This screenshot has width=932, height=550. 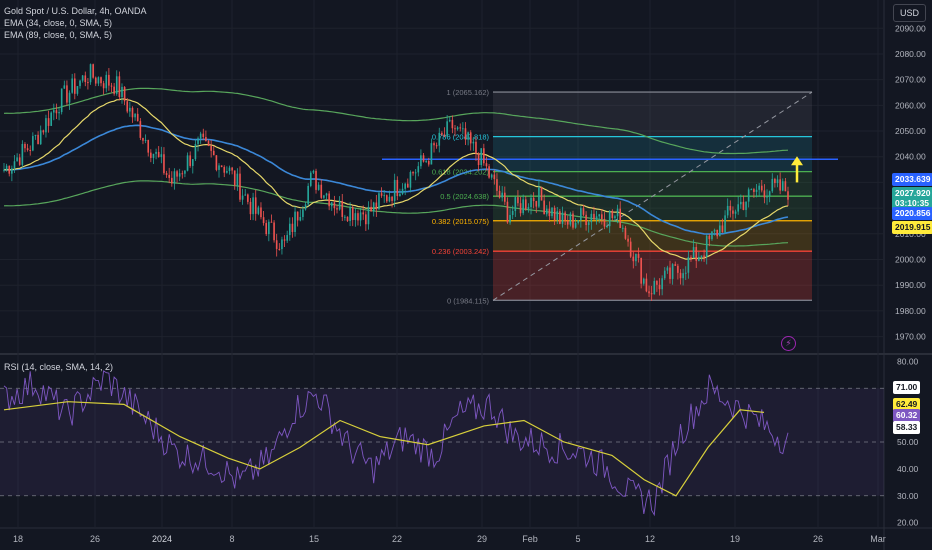 What do you see at coordinates (468, 300) in the screenshot?
I see `fib-level-label: 0 (1984.115)` at bounding box center [468, 300].